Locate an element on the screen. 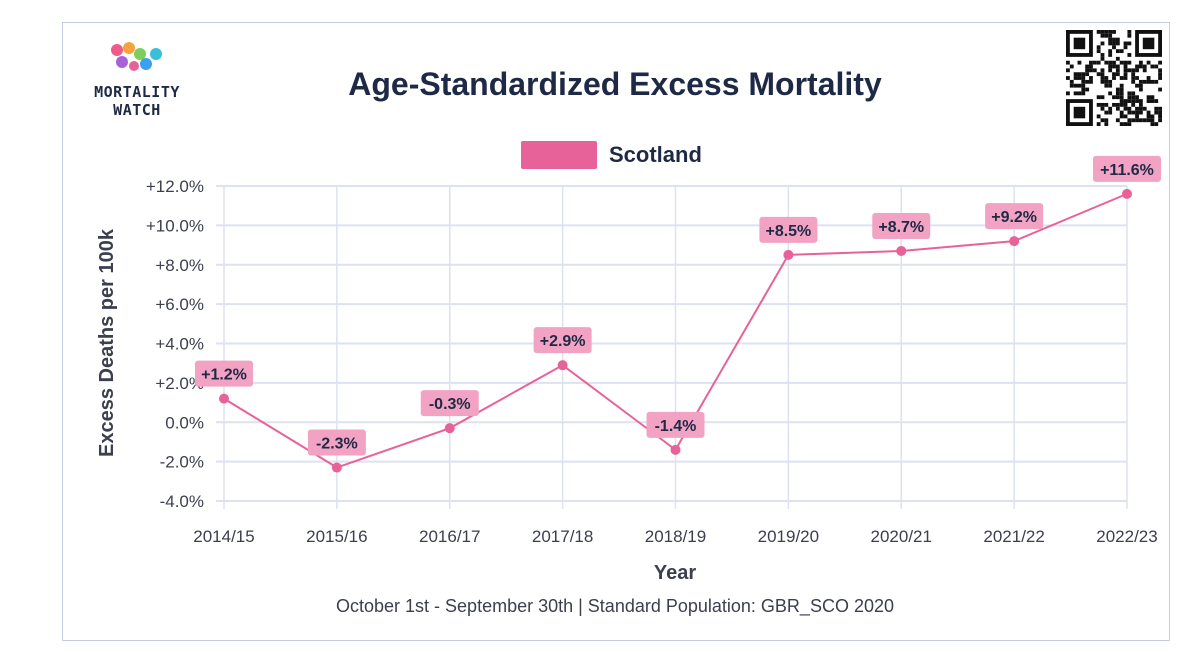  y-tick-label: +6.0% is located at coordinates (179, 304).